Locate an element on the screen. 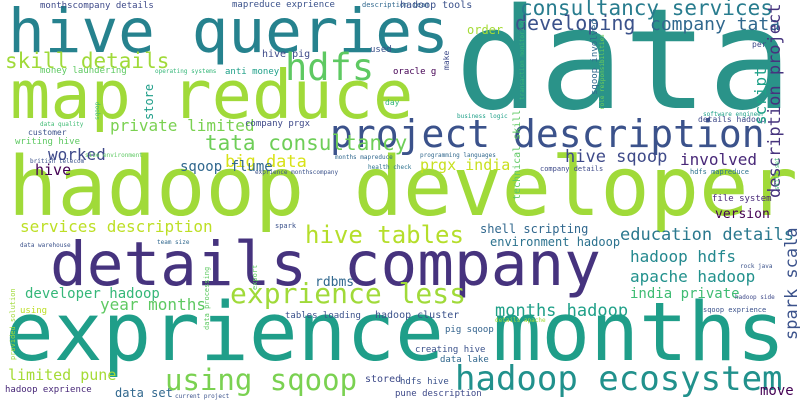 Image resolution: width=800 pixels, height=400 pixels. word: current project is located at coordinates (202, 396).